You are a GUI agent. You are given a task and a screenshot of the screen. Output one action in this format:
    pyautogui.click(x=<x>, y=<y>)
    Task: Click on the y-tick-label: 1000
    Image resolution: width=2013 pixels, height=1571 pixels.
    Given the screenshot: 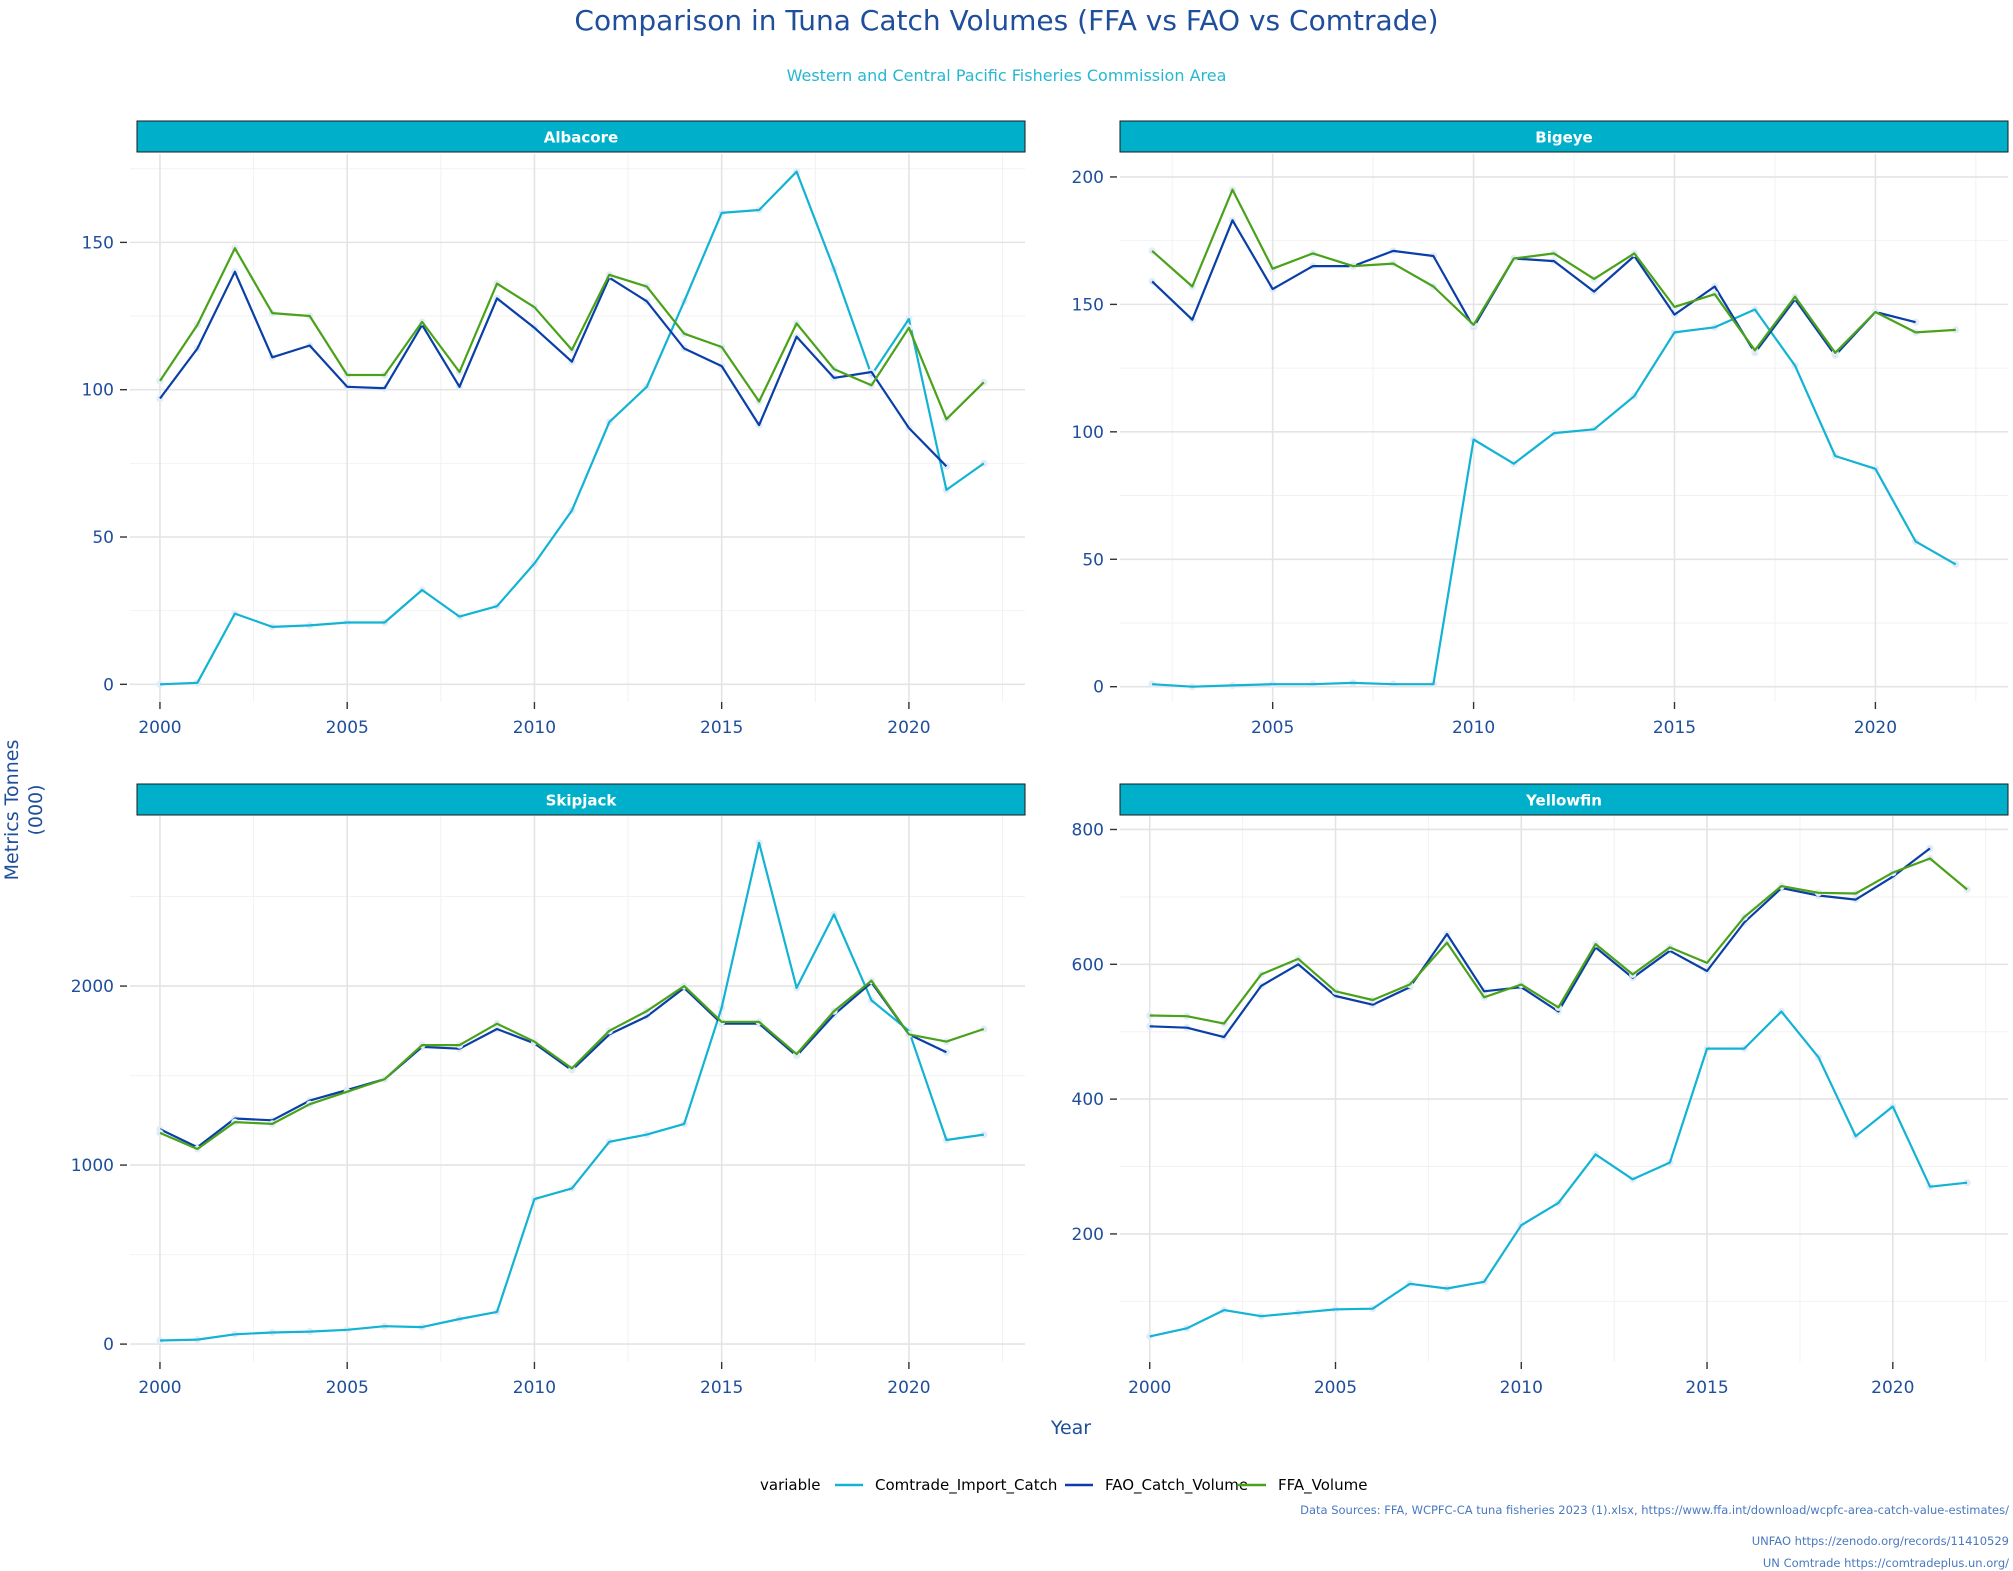 What is the action you would take?
    pyautogui.click(x=92, y=1166)
    